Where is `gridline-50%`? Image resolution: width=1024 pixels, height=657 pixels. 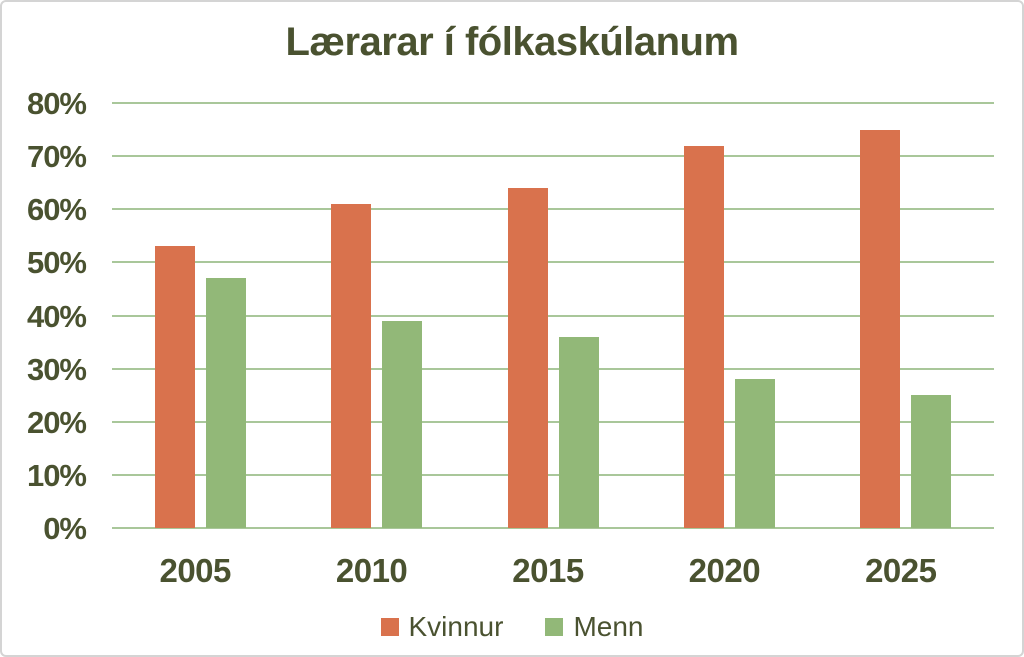 gridline-50% is located at coordinates (553, 262).